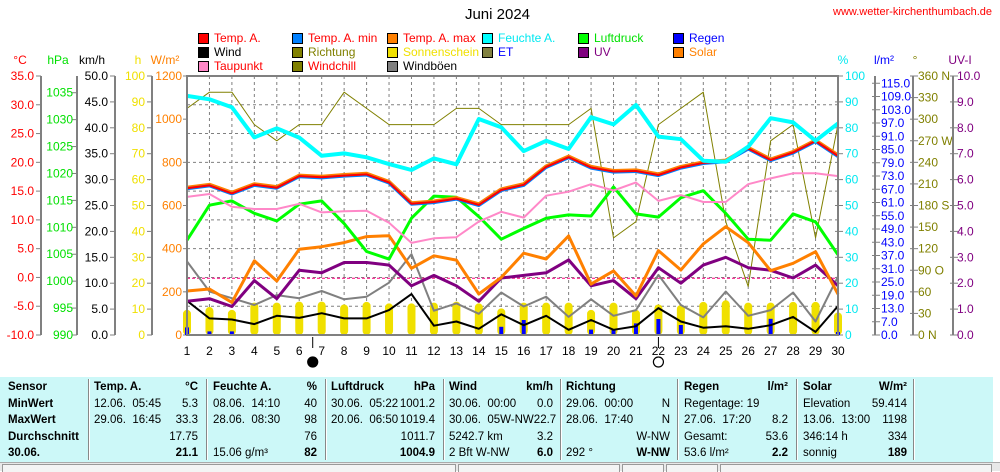 The image size is (1000, 472). Describe the element at coordinates (726, 351) in the screenshot. I see `x-tick-label: 25` at that location.